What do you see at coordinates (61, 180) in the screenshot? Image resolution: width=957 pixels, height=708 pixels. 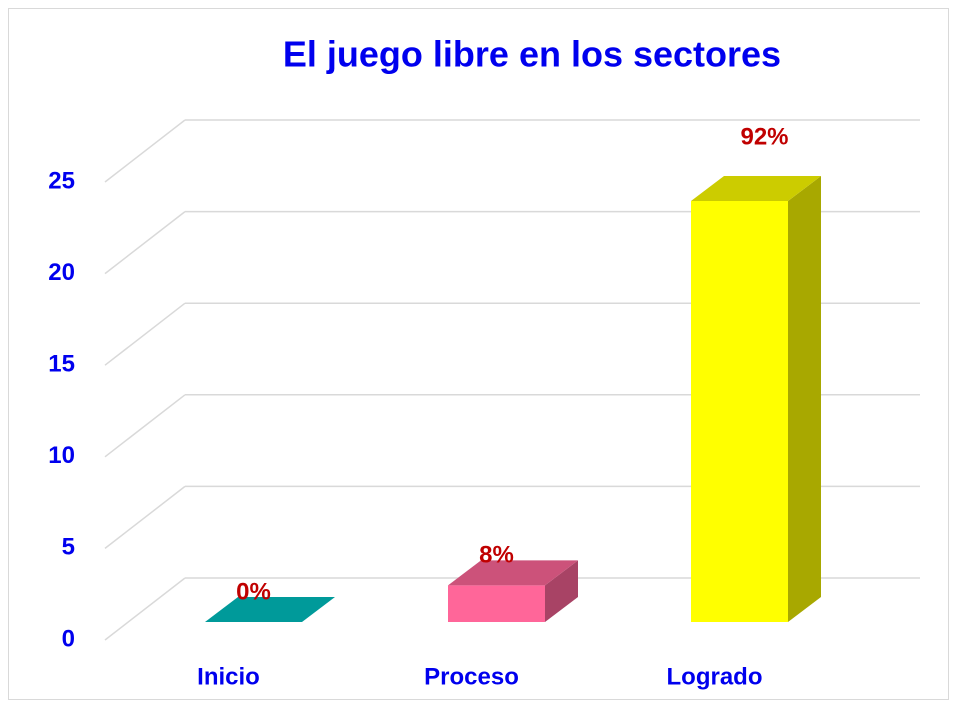 I see `y-tick-label: 25` at bounding box center [61, 180].